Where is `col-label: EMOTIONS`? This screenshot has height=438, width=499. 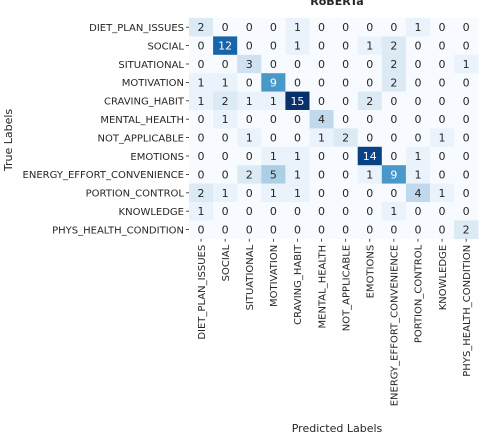
col-label: EMOTIONS is located at coordinates (371, 272).